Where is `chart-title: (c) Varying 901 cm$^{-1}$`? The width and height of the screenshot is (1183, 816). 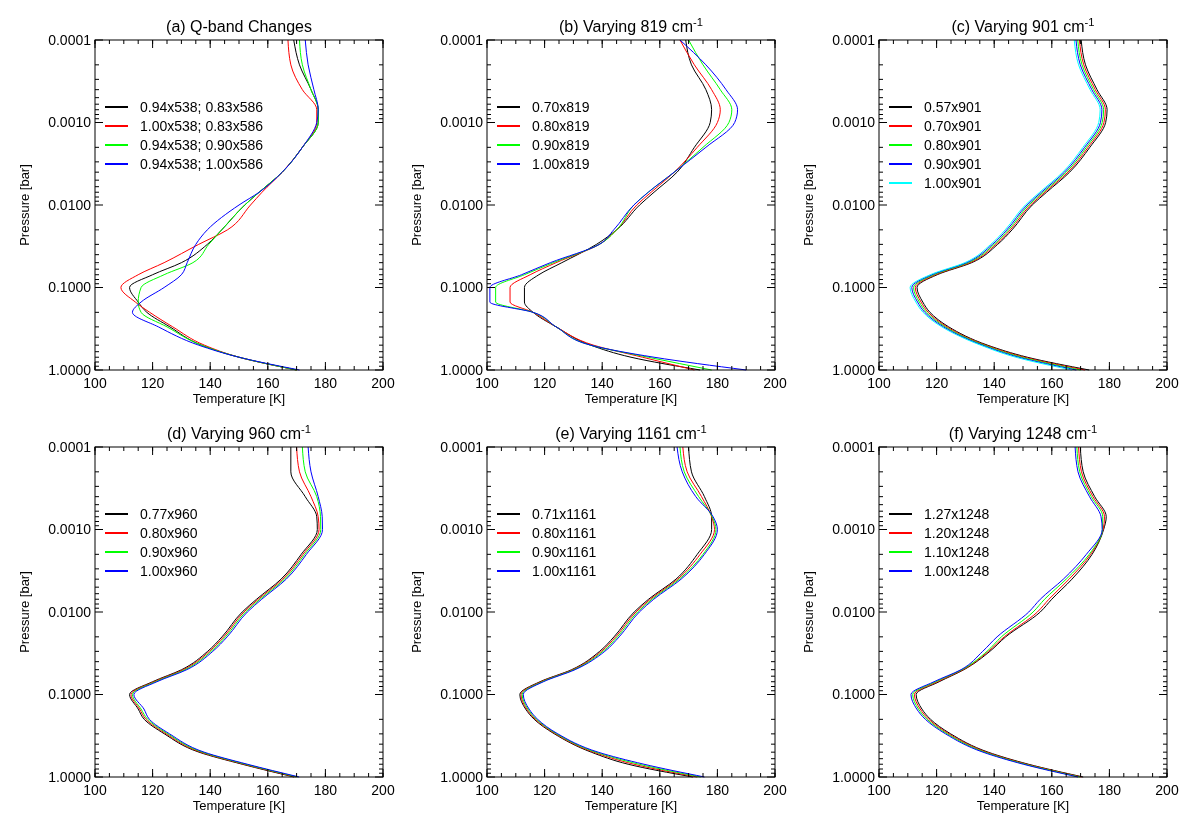
chart-title: (c) Varying 901 cm$^{-1}$ is located at coordinates (1023, 25).